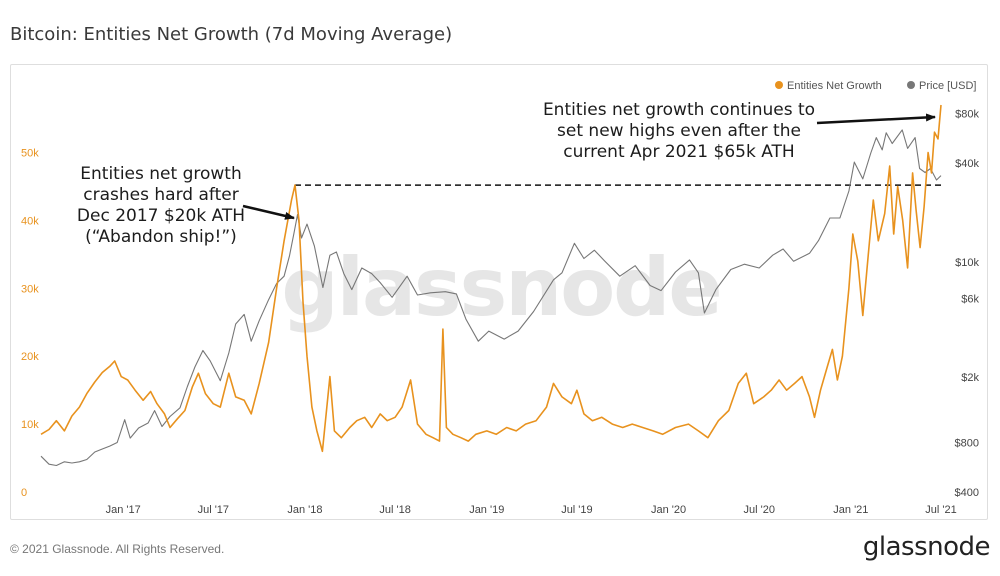  I want to click on y-right-tick-label: $80k, so click(967, 114).